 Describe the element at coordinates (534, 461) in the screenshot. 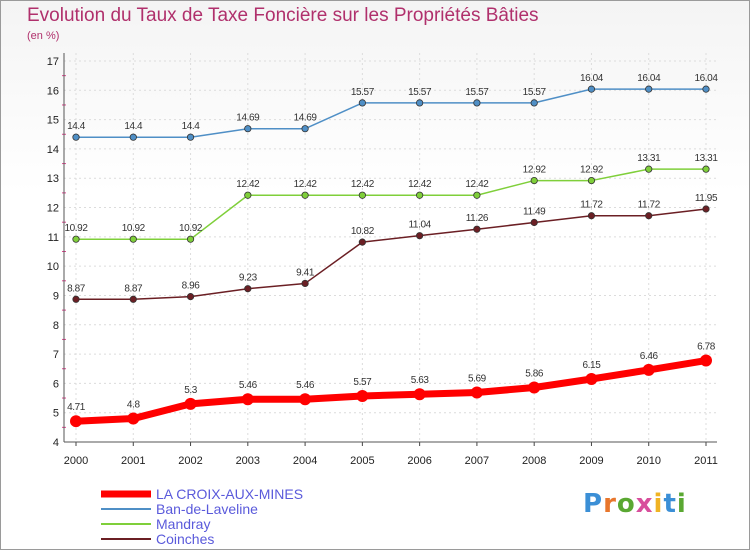

I see `x-tick-label-2008: 2008` at that location.